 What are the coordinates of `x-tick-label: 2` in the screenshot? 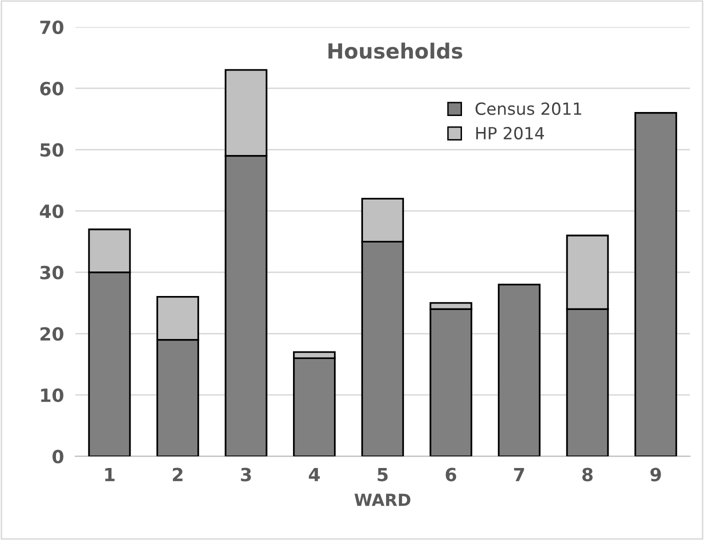 It's located at (177, 475).